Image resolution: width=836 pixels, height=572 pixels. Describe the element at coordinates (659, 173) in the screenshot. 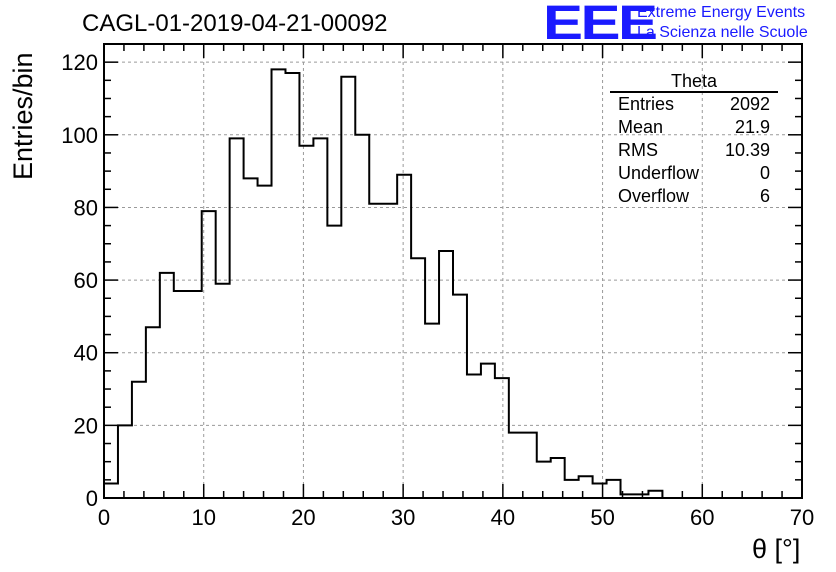

I see `stats-label: Underflow` at that location.